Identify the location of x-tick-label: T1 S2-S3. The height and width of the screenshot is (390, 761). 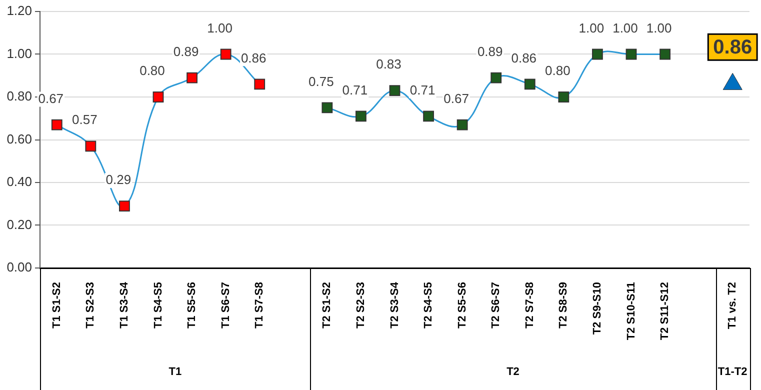
(90, 305).